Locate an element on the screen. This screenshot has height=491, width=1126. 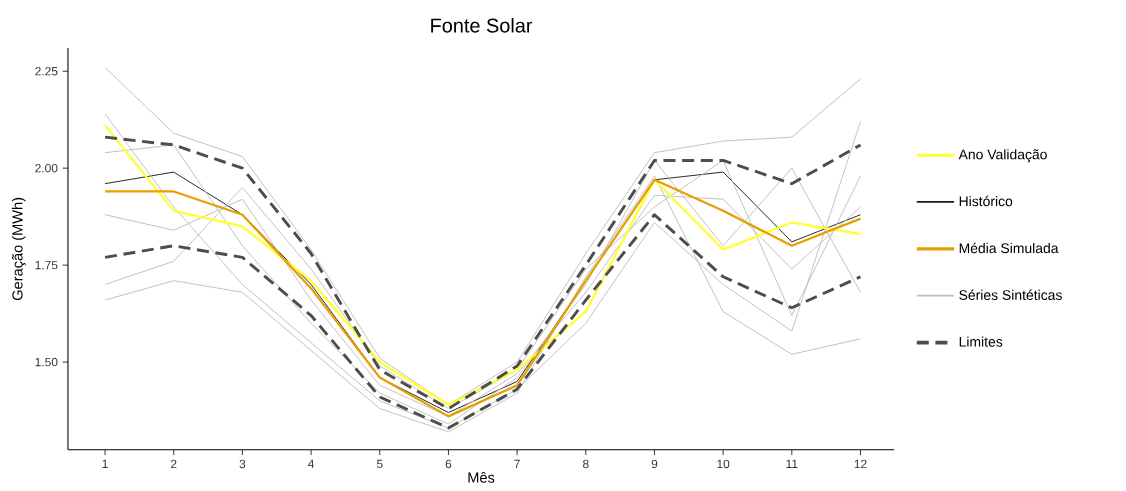
x-tick-label: 3 is located at coordinates (242, 464).